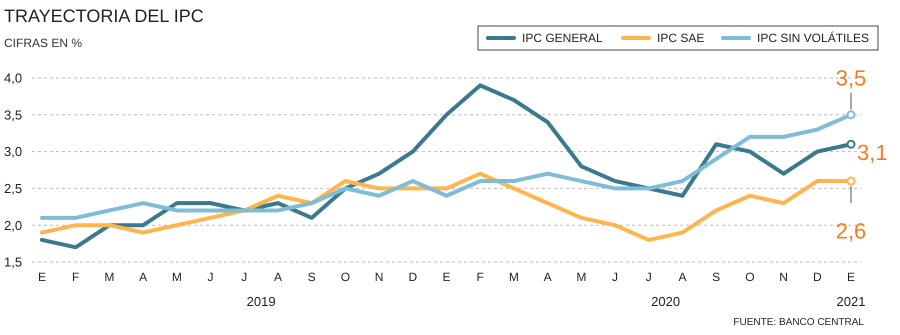 This screenshot has height=335, width=900. What do you see at coordinates (261, 301) in the screenshot?
I see `text: 2019` at bounding box center [261, 301].